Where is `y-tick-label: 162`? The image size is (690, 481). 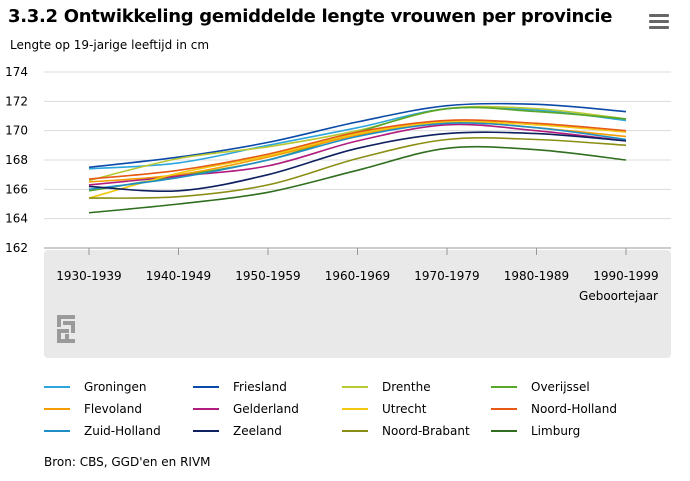 y-tick-label: 162 is located at coordinates (16, 248).